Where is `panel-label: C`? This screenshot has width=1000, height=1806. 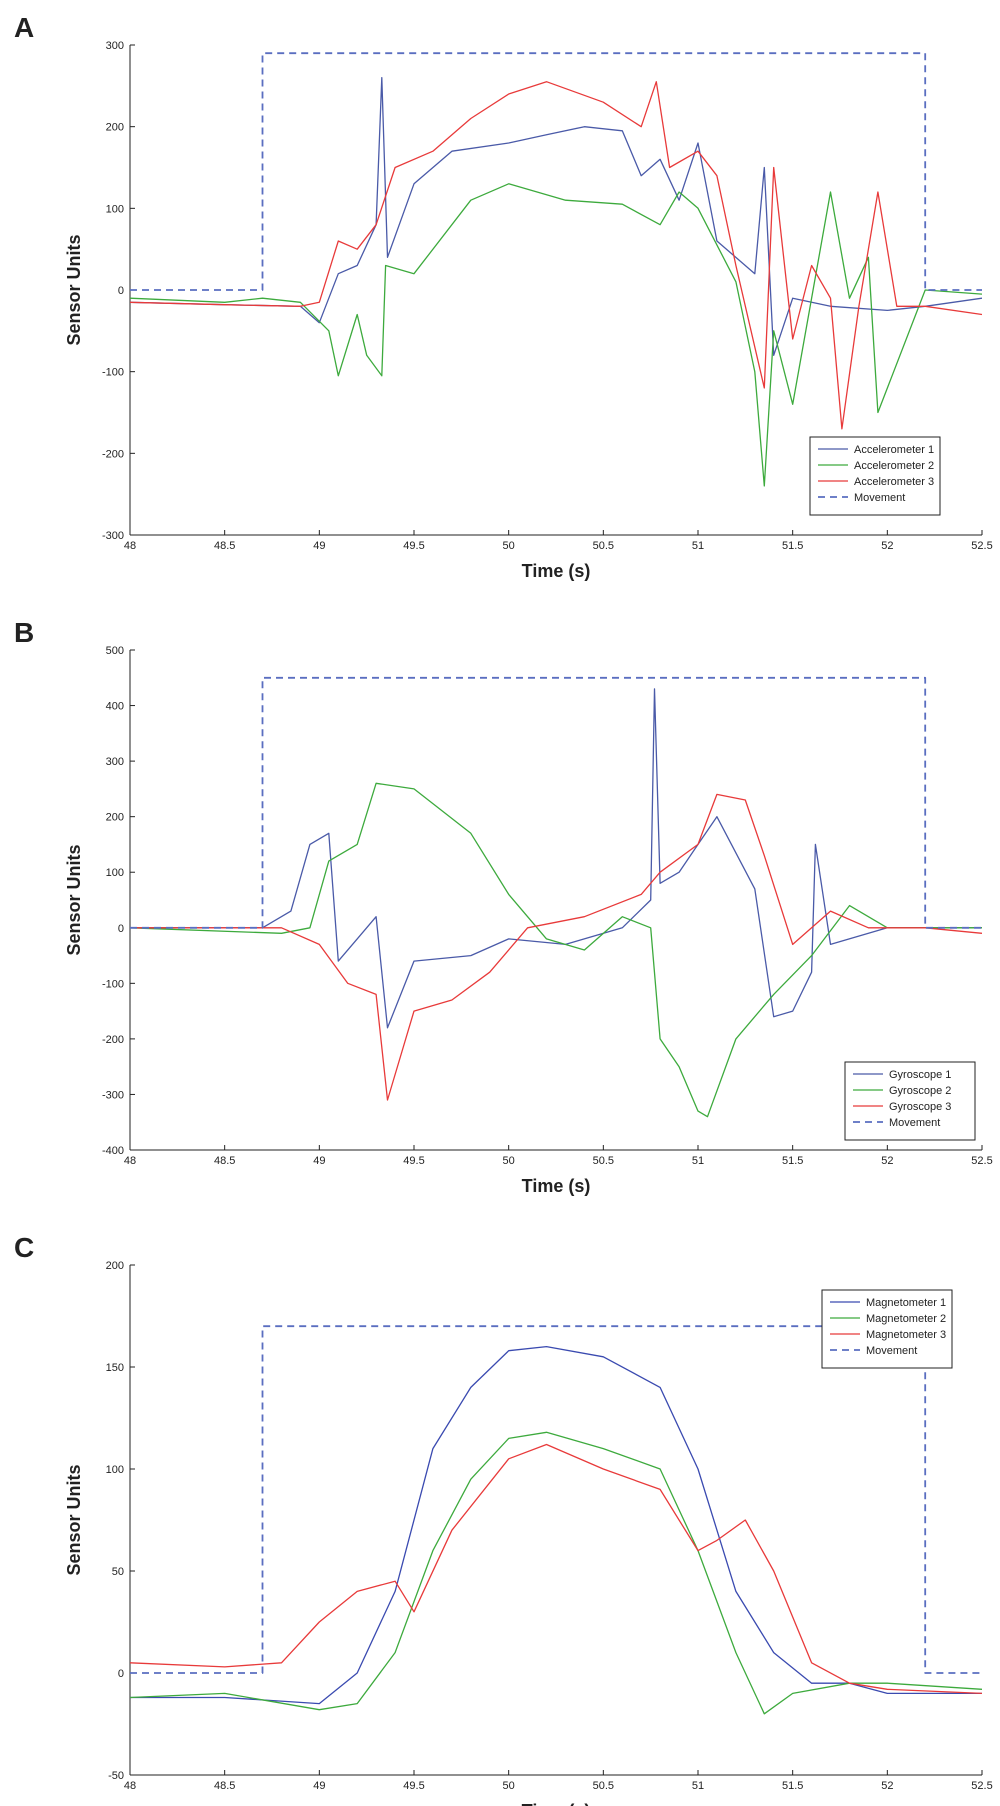
panel-label: C is located at coordinates (24, 1247).